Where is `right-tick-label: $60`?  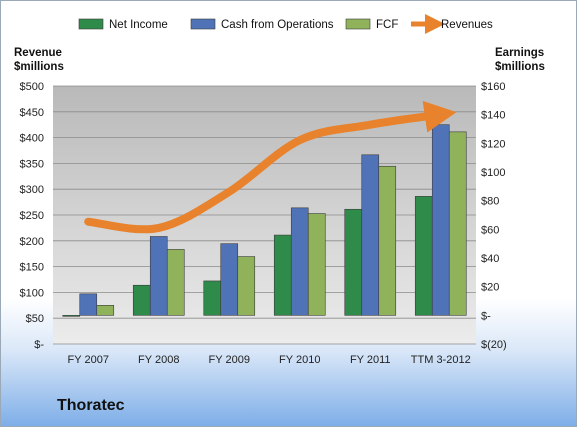
right-tick-label: $60 is located at coordinates (490, 230).